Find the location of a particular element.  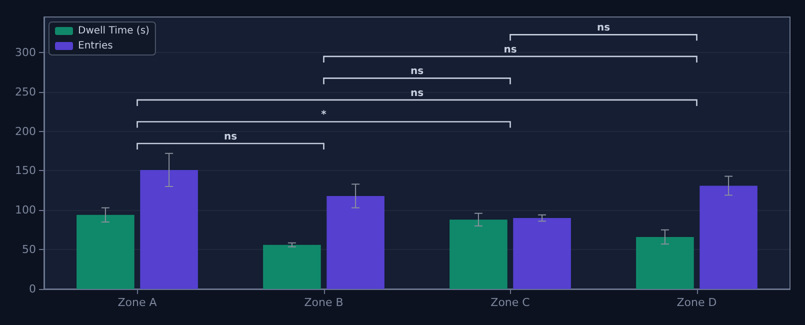

x-tick-label: Zone D is located at coordinates (696, 302).